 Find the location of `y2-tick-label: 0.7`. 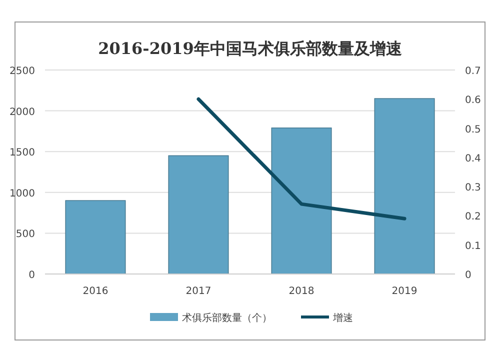

y2-tick-label: 0.7 is located at coordinates (473, 71).